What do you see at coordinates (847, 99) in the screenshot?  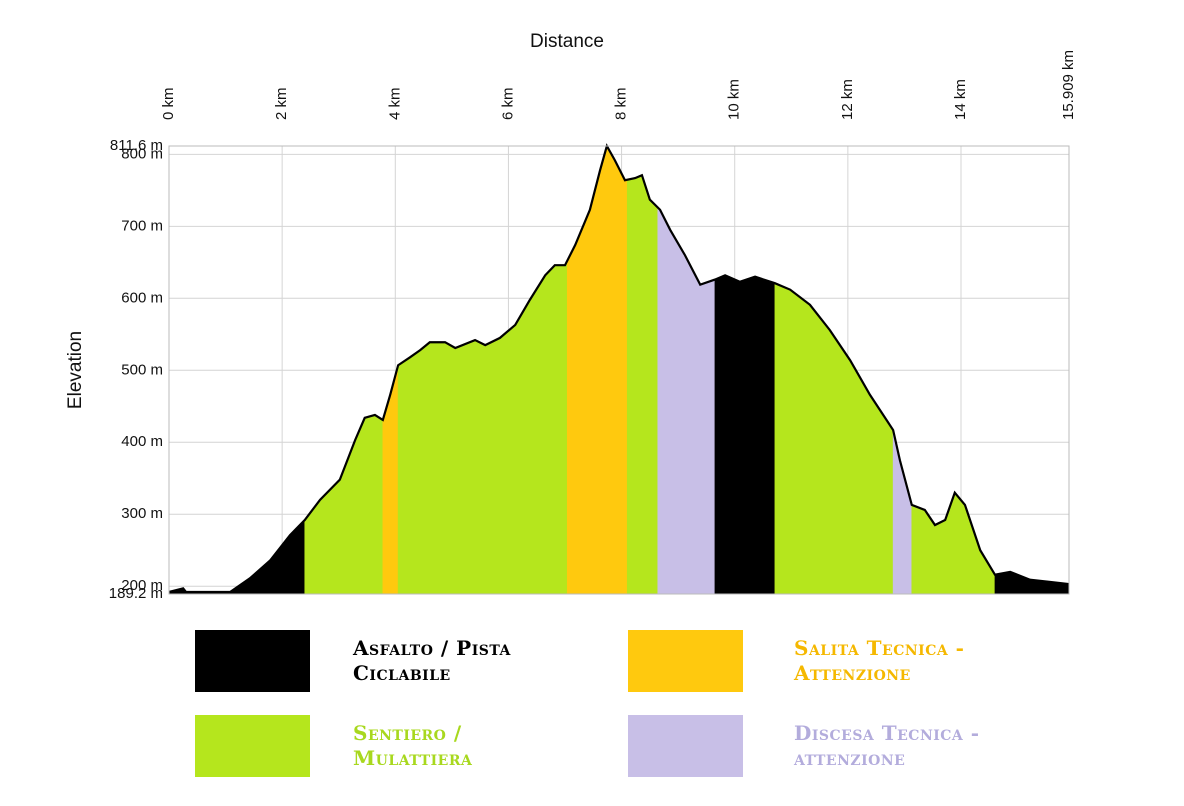 I see `x-tick-label: 12 km` at bounding box center [847, 99].